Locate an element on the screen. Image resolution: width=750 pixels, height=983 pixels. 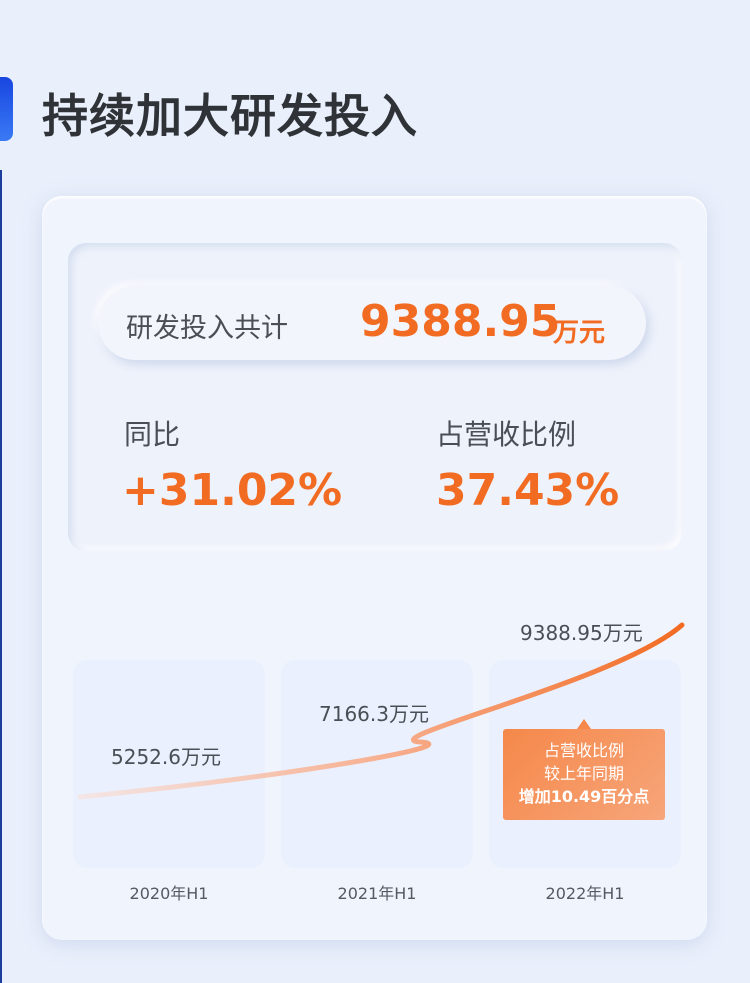
data-label-2021: 7166.3万元 is located at coordinates (374, 714).